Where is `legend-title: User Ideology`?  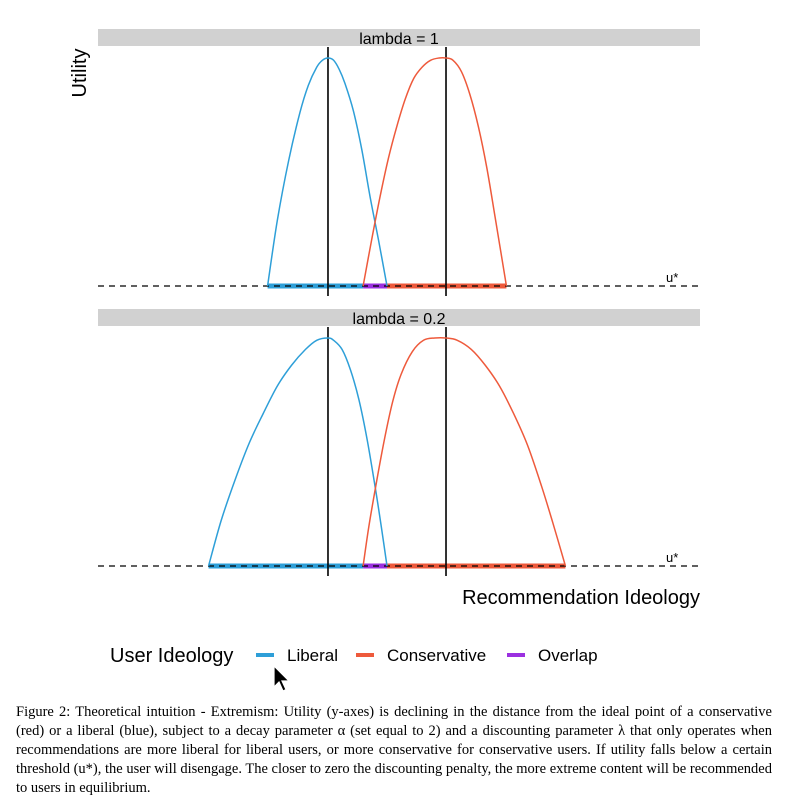
legend-title: User Ideology is located at coordinates (171, 656).